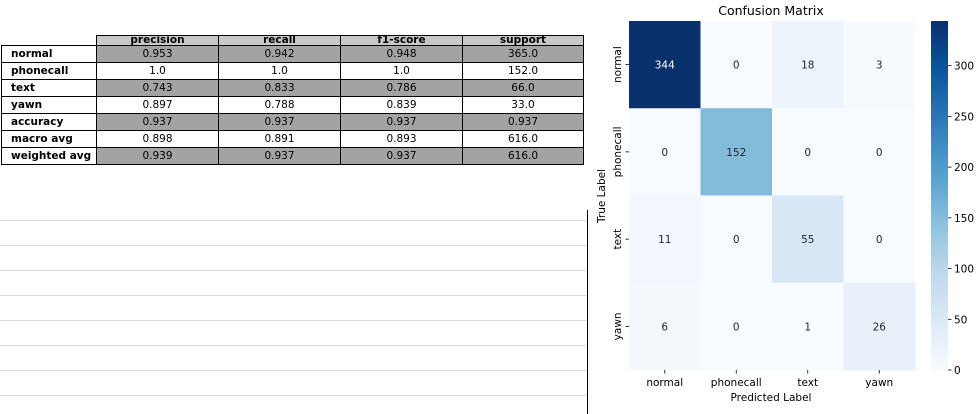 This screenshot has height=414, width=980. What do you see at coordinates (736, 383) in the screenshot?
I see `x-tick-label: phonecall` at bounding box center [736, 383].